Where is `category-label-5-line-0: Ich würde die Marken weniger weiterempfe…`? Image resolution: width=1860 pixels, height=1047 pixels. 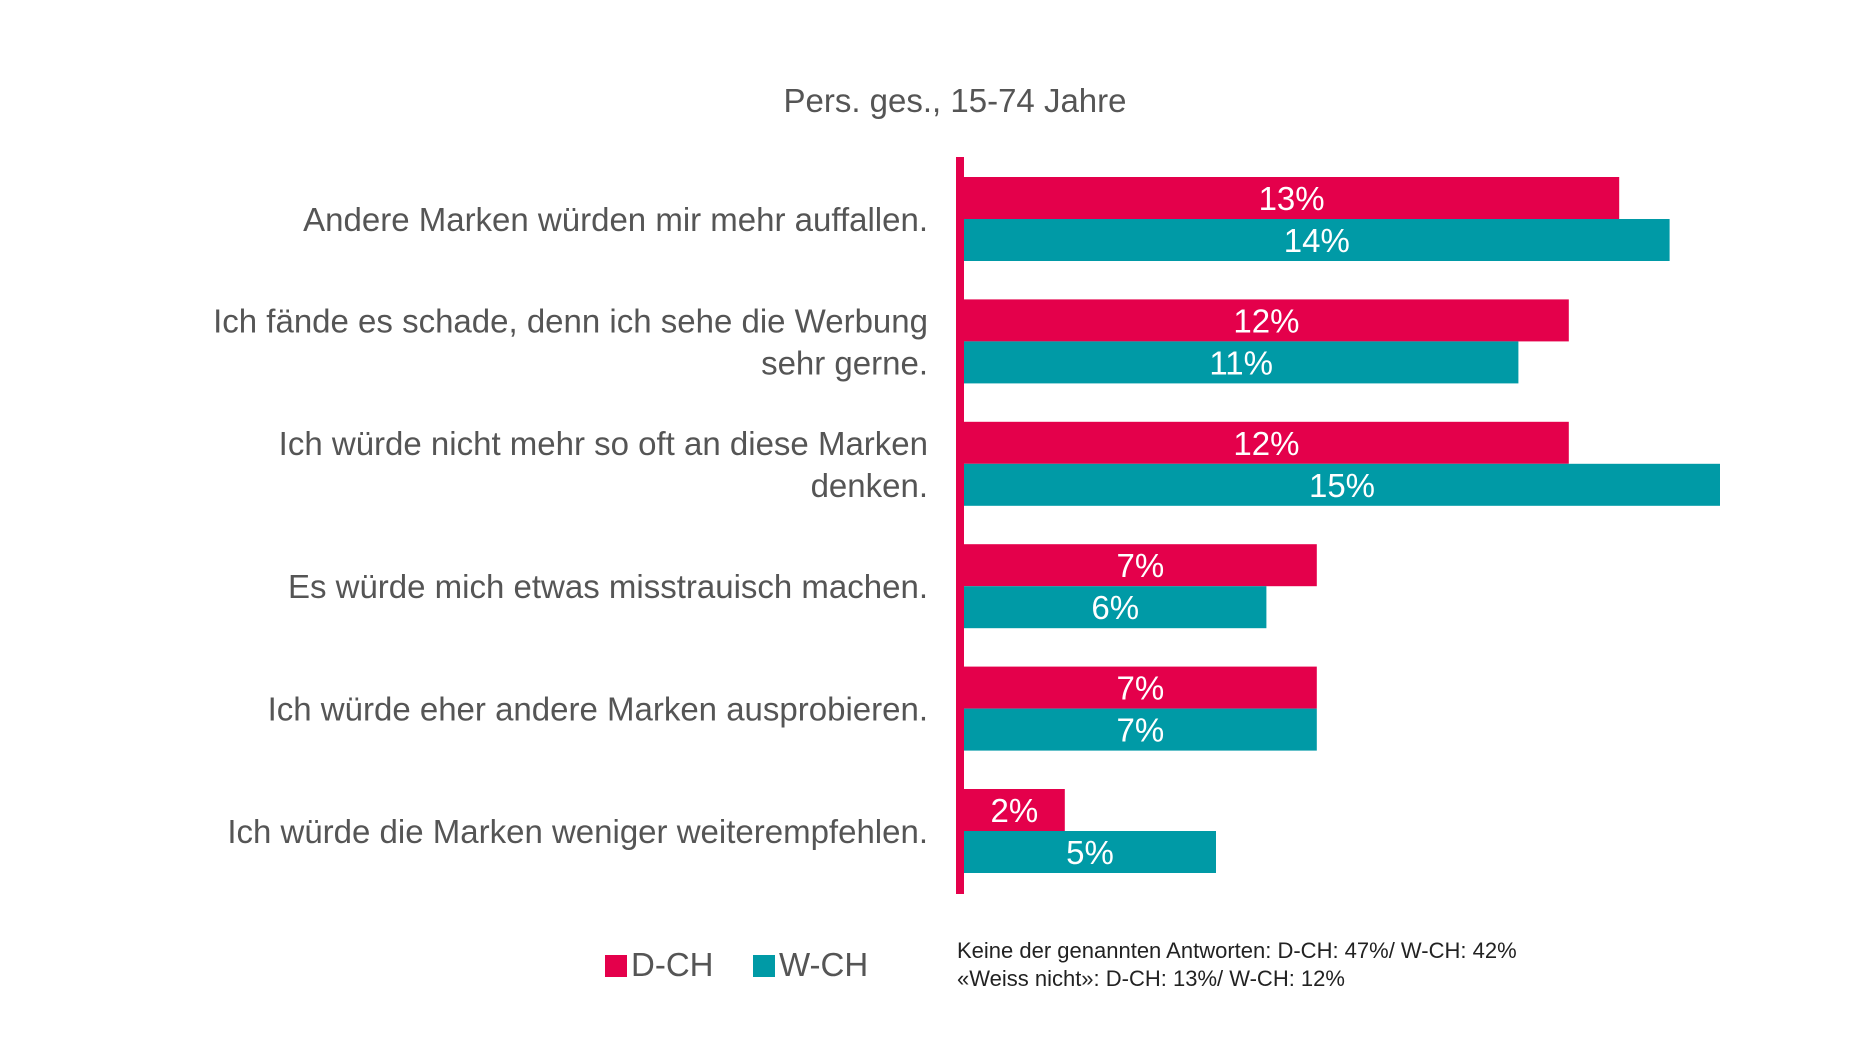 category-label-5-line-0: Ich würde die Marken weniger weiterempfe… is located at coordinates (577, 831).